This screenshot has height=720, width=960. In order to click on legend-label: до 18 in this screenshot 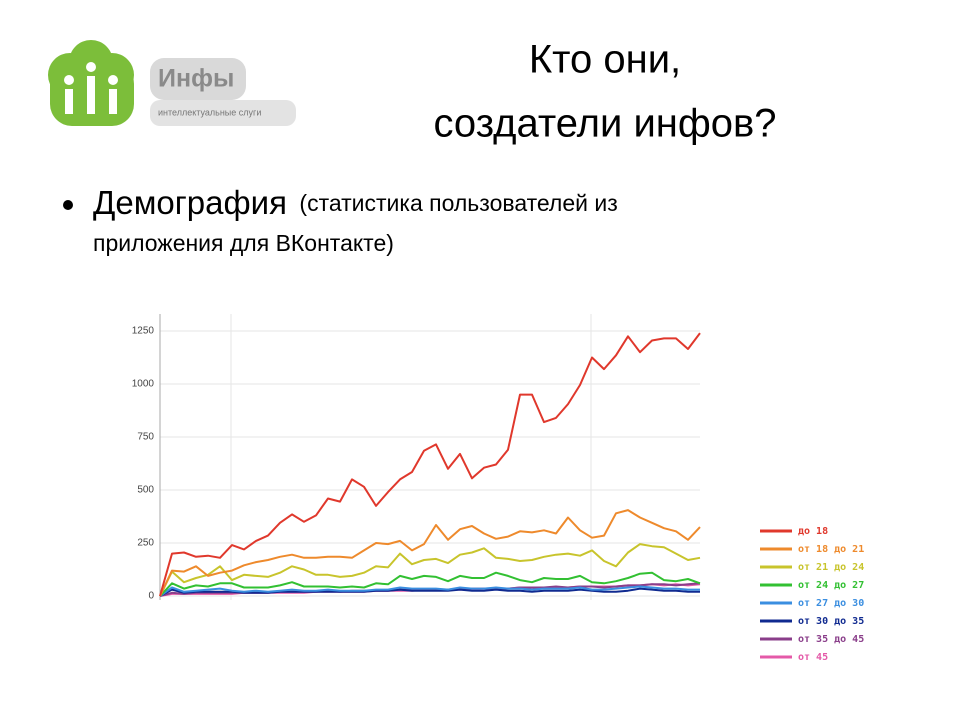, I will do `click(813, 531)`.